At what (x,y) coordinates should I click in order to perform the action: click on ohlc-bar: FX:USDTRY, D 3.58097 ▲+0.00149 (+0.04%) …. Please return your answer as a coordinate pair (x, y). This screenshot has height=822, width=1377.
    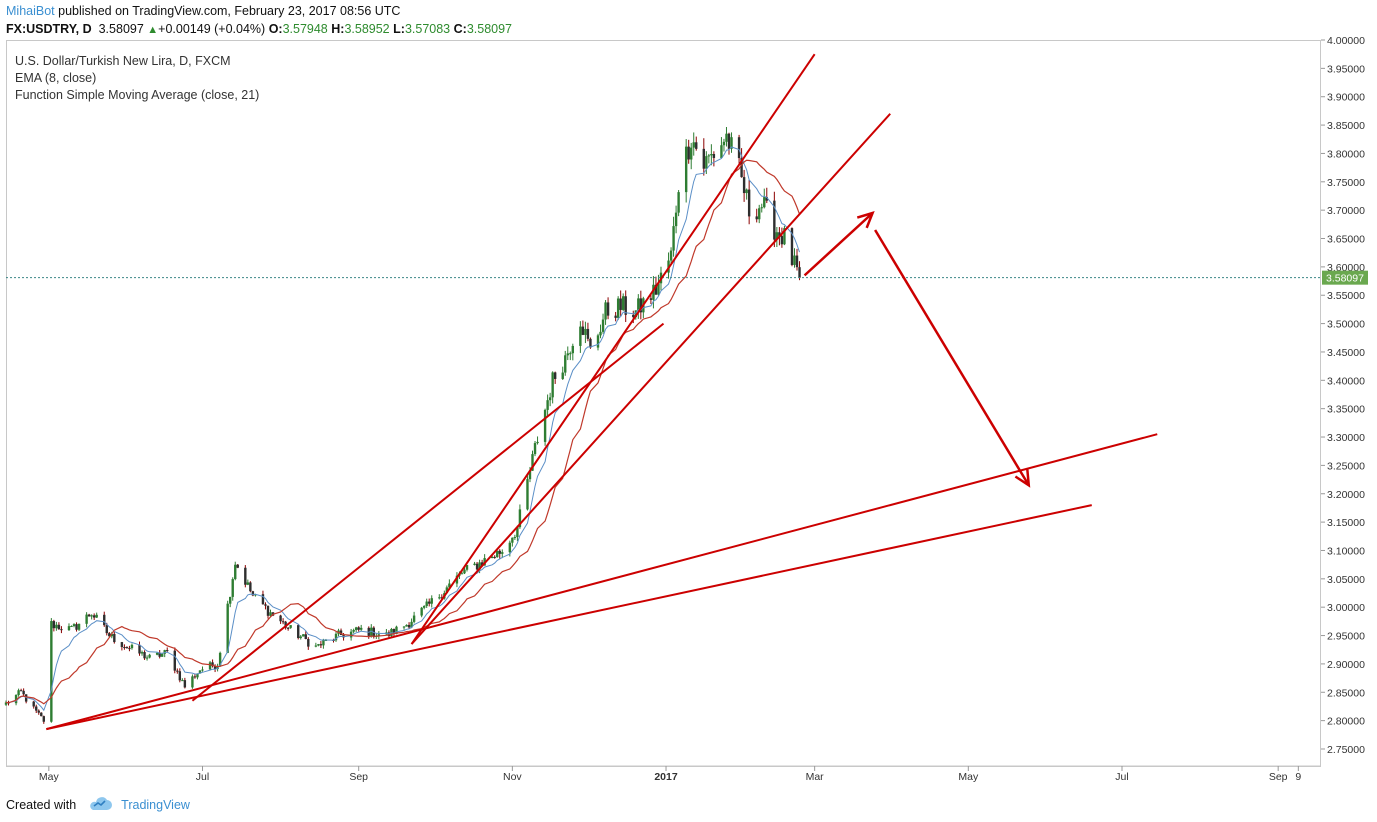
    Looking at the image, I should click on (259, 29).